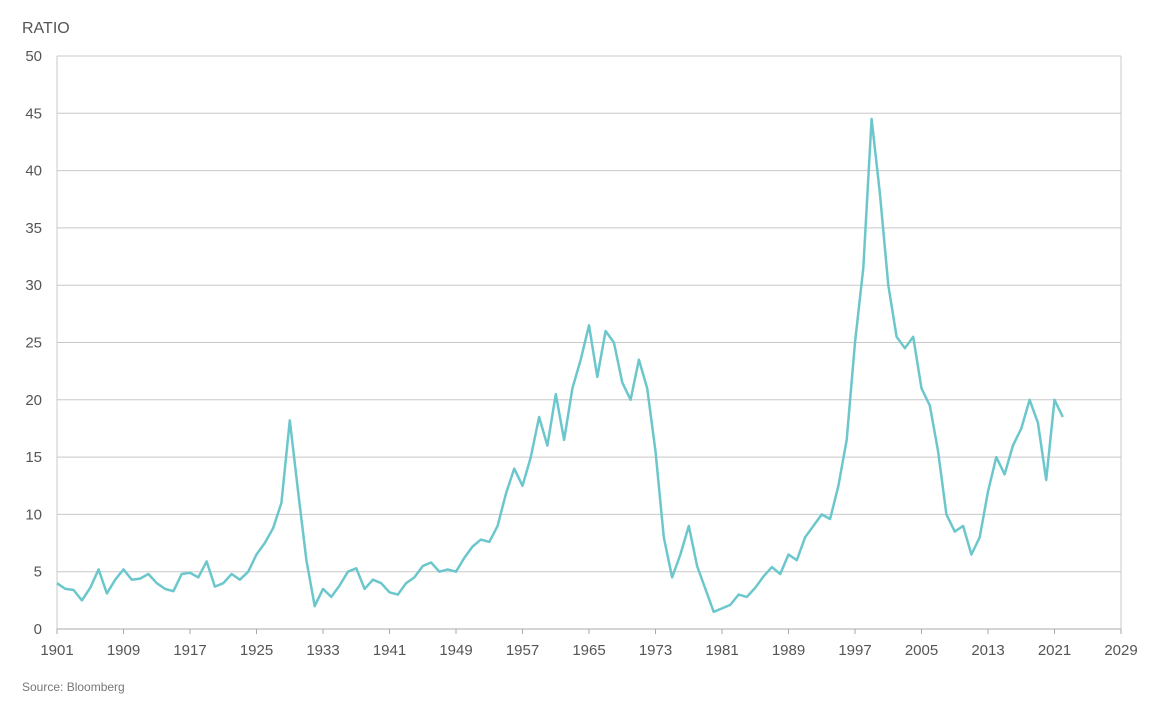  I want to click on x-tick-label: 1981, so click(721, 650).